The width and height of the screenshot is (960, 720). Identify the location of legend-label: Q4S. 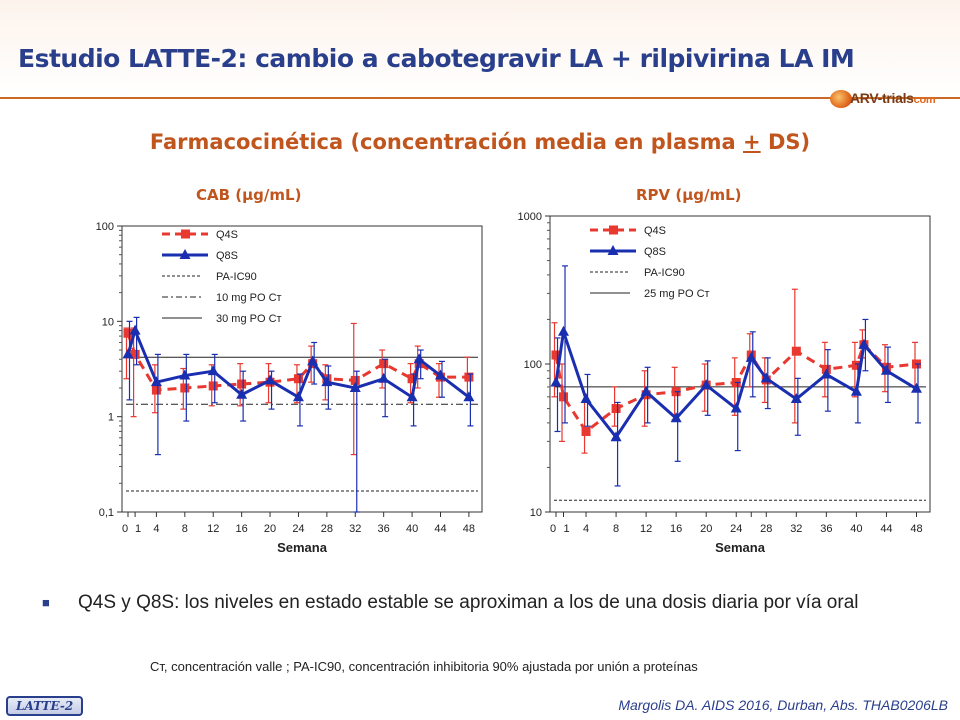
(227, 235).